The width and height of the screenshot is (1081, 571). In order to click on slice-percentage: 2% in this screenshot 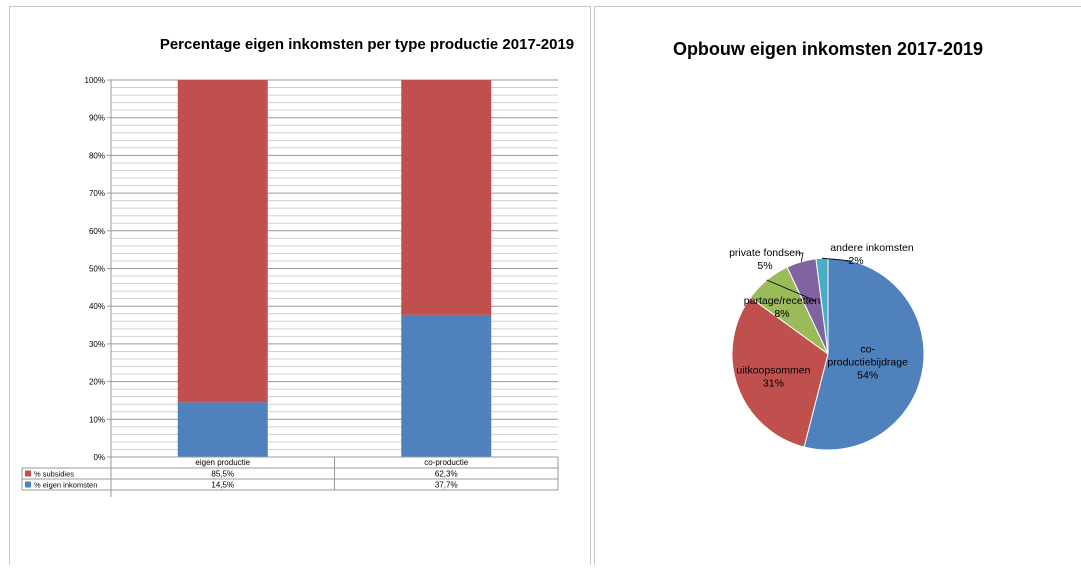, I will do `click(855, 261)`.